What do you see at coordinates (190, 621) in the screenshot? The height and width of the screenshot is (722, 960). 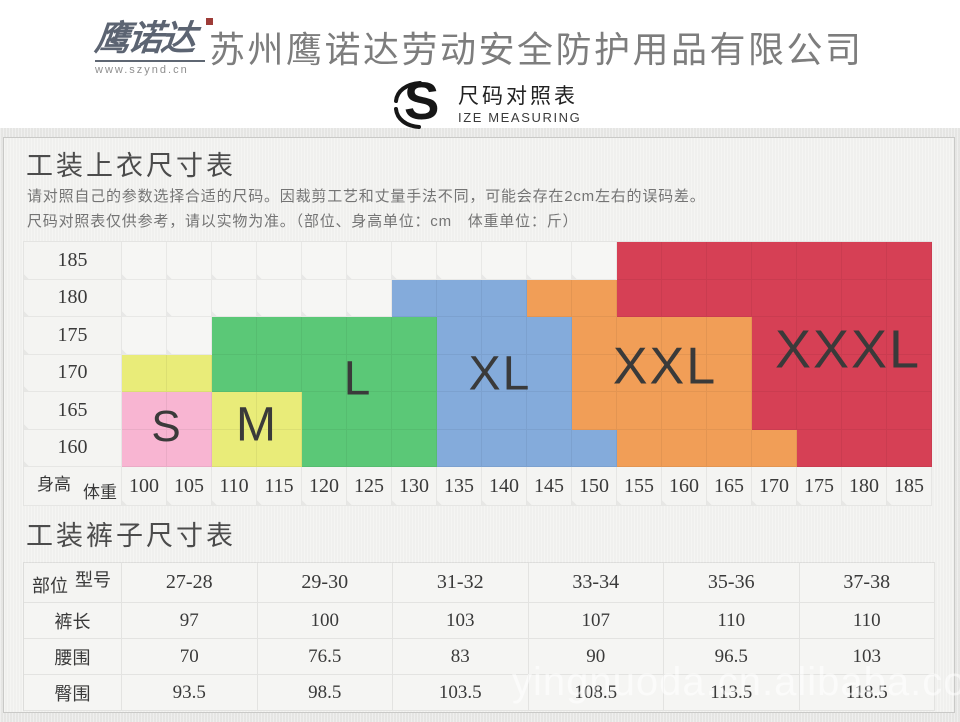 I see `pants-value: 97` at bounding box center [190, 621].